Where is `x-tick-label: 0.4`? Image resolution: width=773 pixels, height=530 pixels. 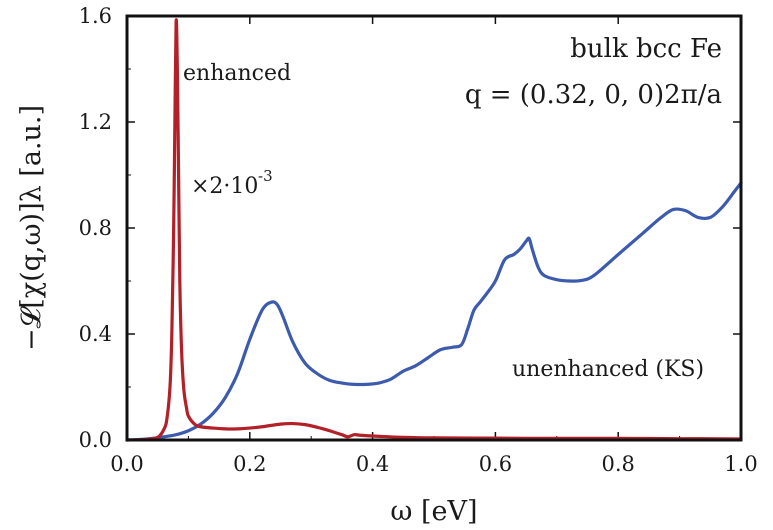 x-tick-label: 0.4 is located at coordinates (372, 464).